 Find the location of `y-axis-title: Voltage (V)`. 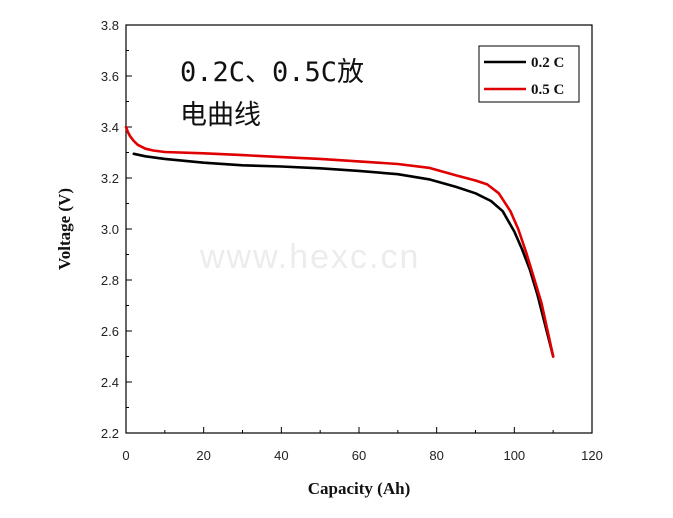

y-axis-title: Voltage (V) is located at coordinates (64, 229).